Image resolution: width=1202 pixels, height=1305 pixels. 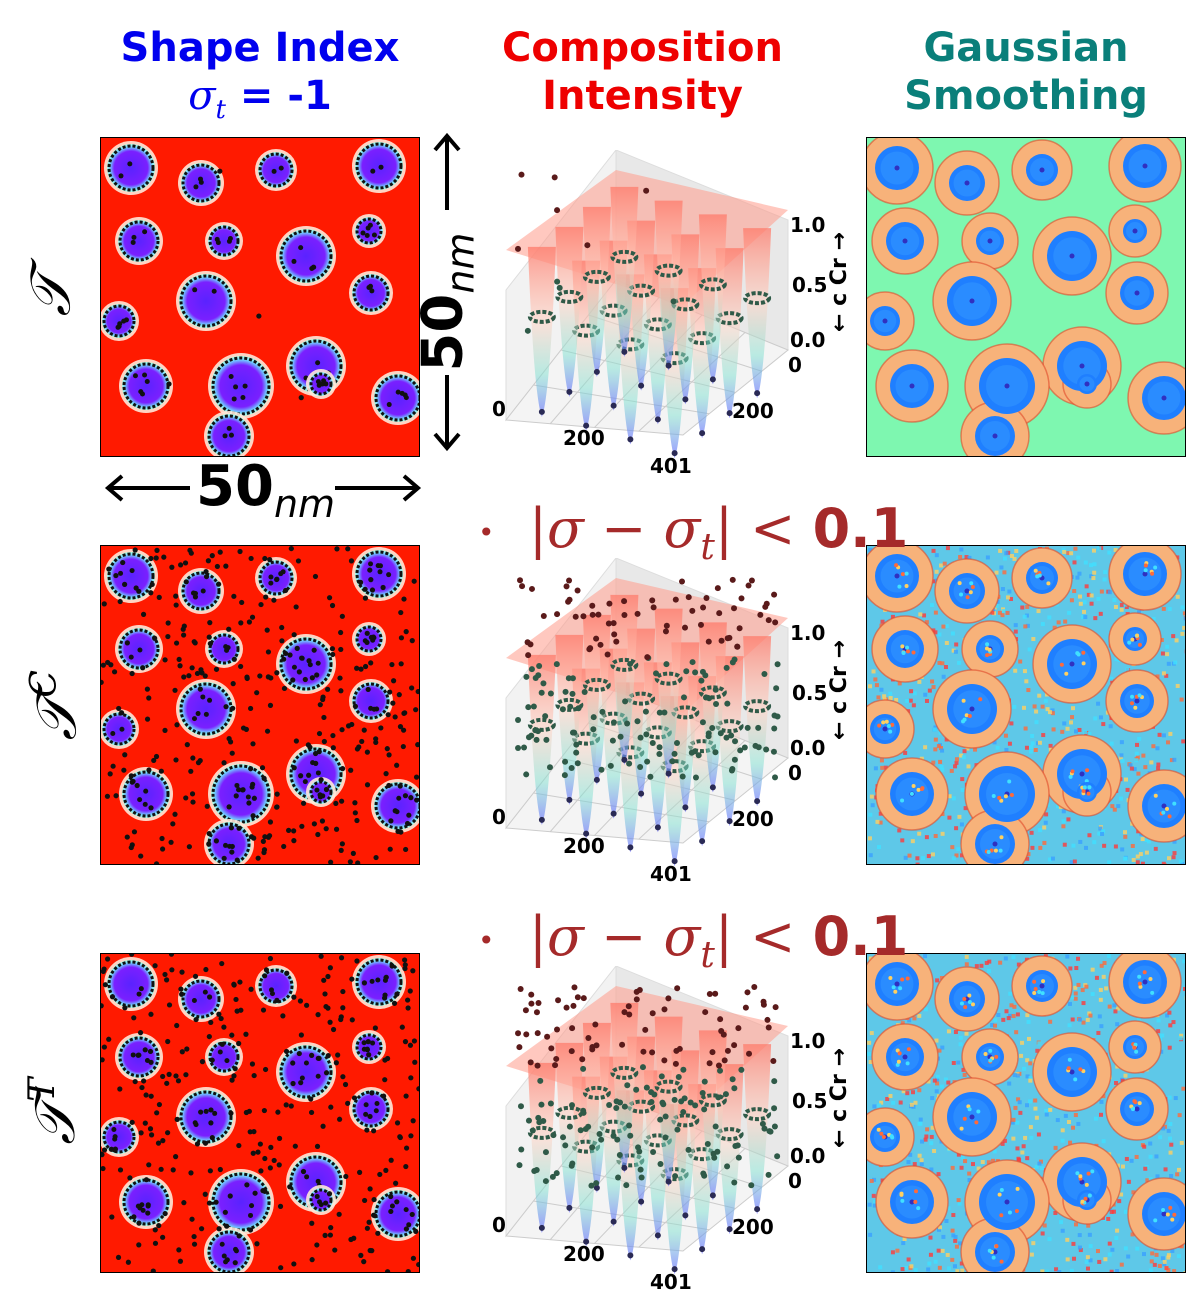 I want to click on shape-index-header: Shape Index σt = -1, so click(x=260, y=79).